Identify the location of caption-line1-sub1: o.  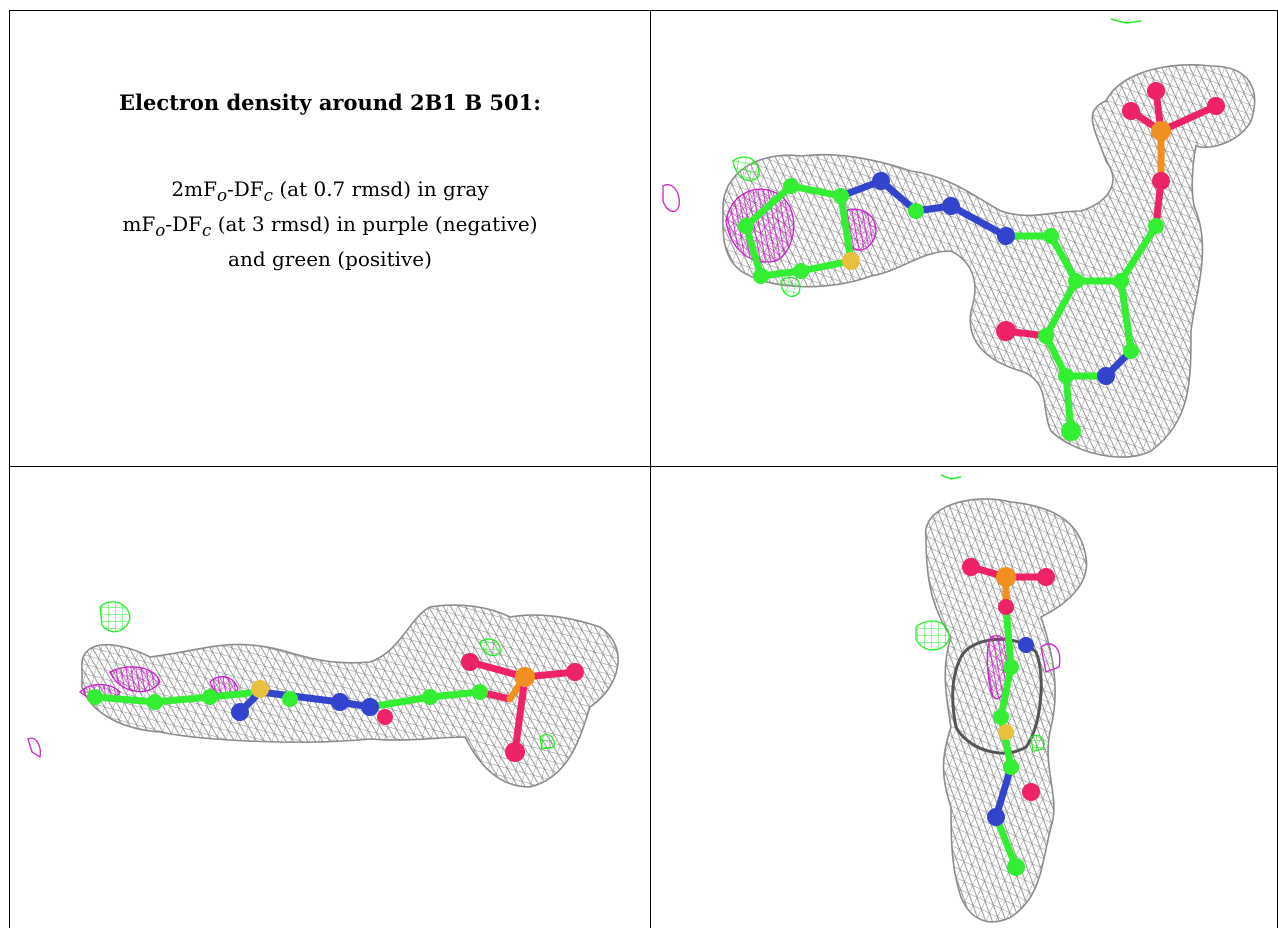
(221, 195).